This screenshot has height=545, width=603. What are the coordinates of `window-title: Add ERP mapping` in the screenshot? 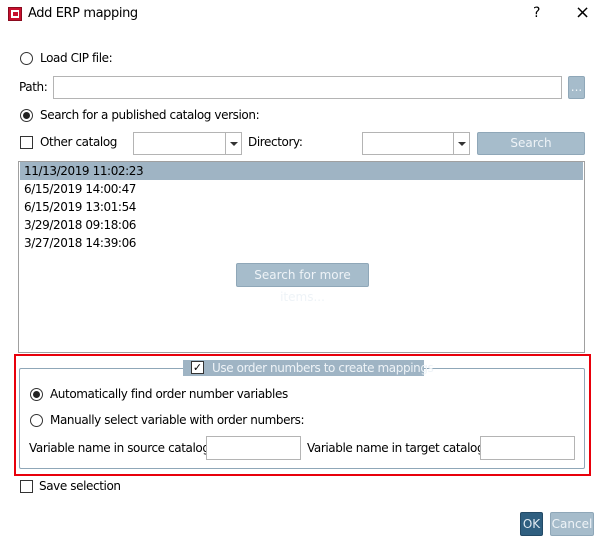 It's located at (83, 13).